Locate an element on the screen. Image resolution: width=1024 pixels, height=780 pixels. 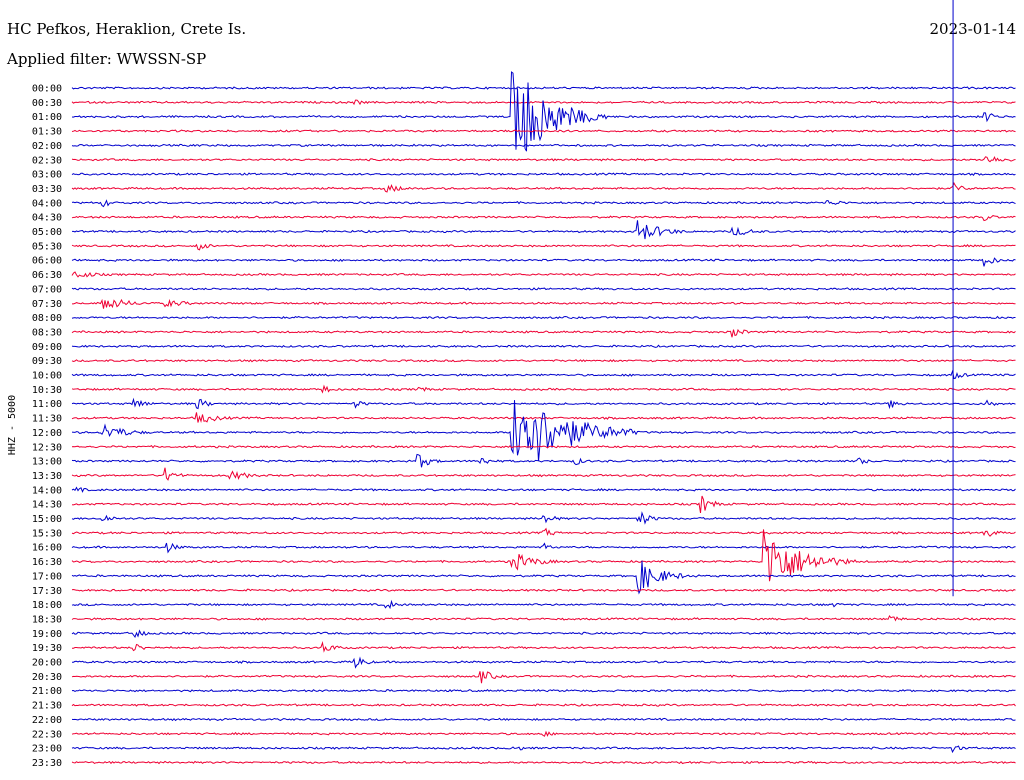
row-time-label: 06:00 is located at coordinates (47, 261).